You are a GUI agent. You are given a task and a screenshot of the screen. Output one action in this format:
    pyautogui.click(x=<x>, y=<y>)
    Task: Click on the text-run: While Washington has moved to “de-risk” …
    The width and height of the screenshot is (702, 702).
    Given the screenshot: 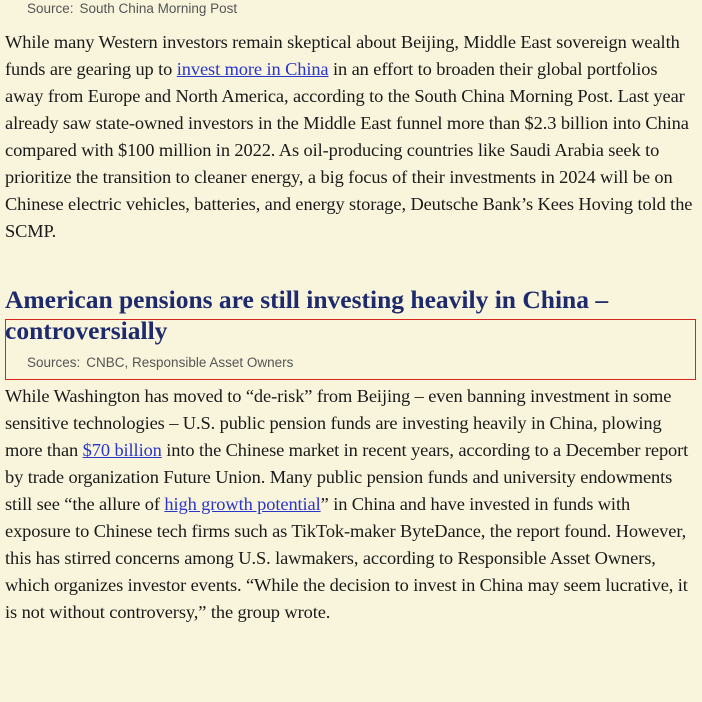 What is the action you would take?
    pyautogui.click(x=338, y=423)
    